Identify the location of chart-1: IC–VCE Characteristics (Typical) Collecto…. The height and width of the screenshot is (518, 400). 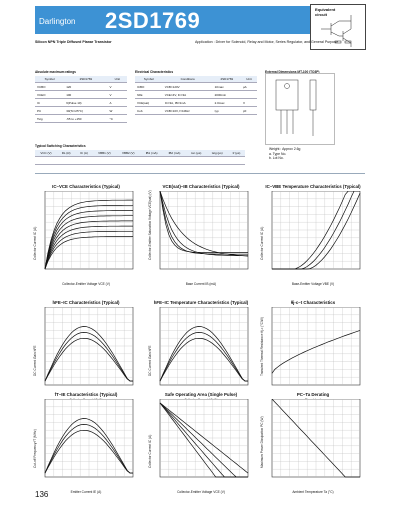
(85, 235).